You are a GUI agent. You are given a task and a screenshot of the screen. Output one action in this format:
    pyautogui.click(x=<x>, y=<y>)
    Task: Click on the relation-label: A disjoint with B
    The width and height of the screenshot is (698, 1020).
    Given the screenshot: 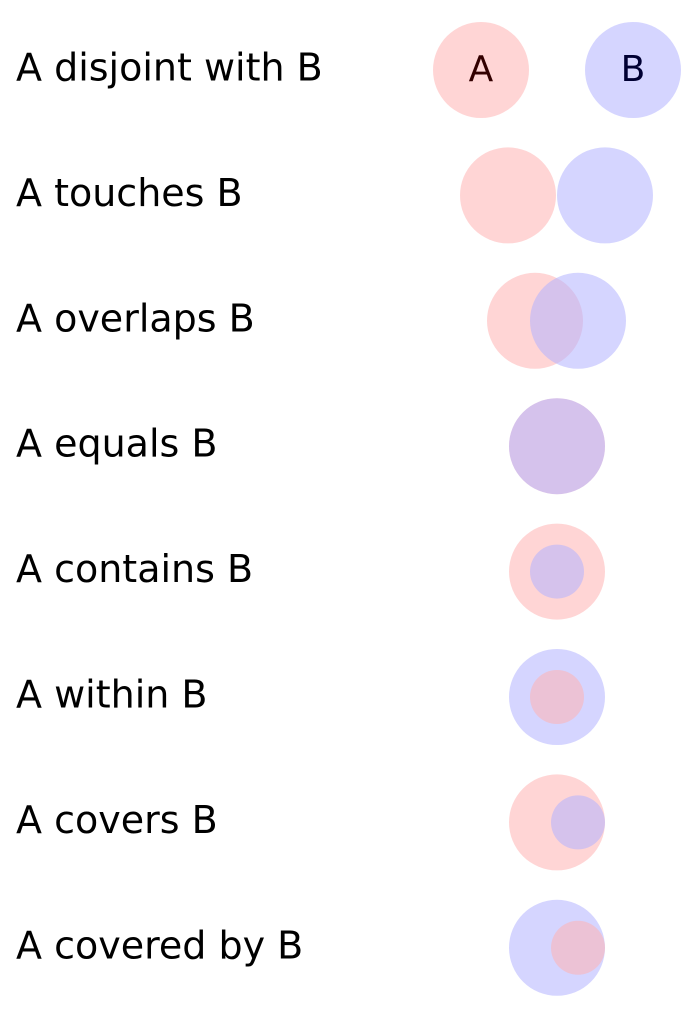 What is the action you would take?
    pyautogui.click(x=169, y=68)
    